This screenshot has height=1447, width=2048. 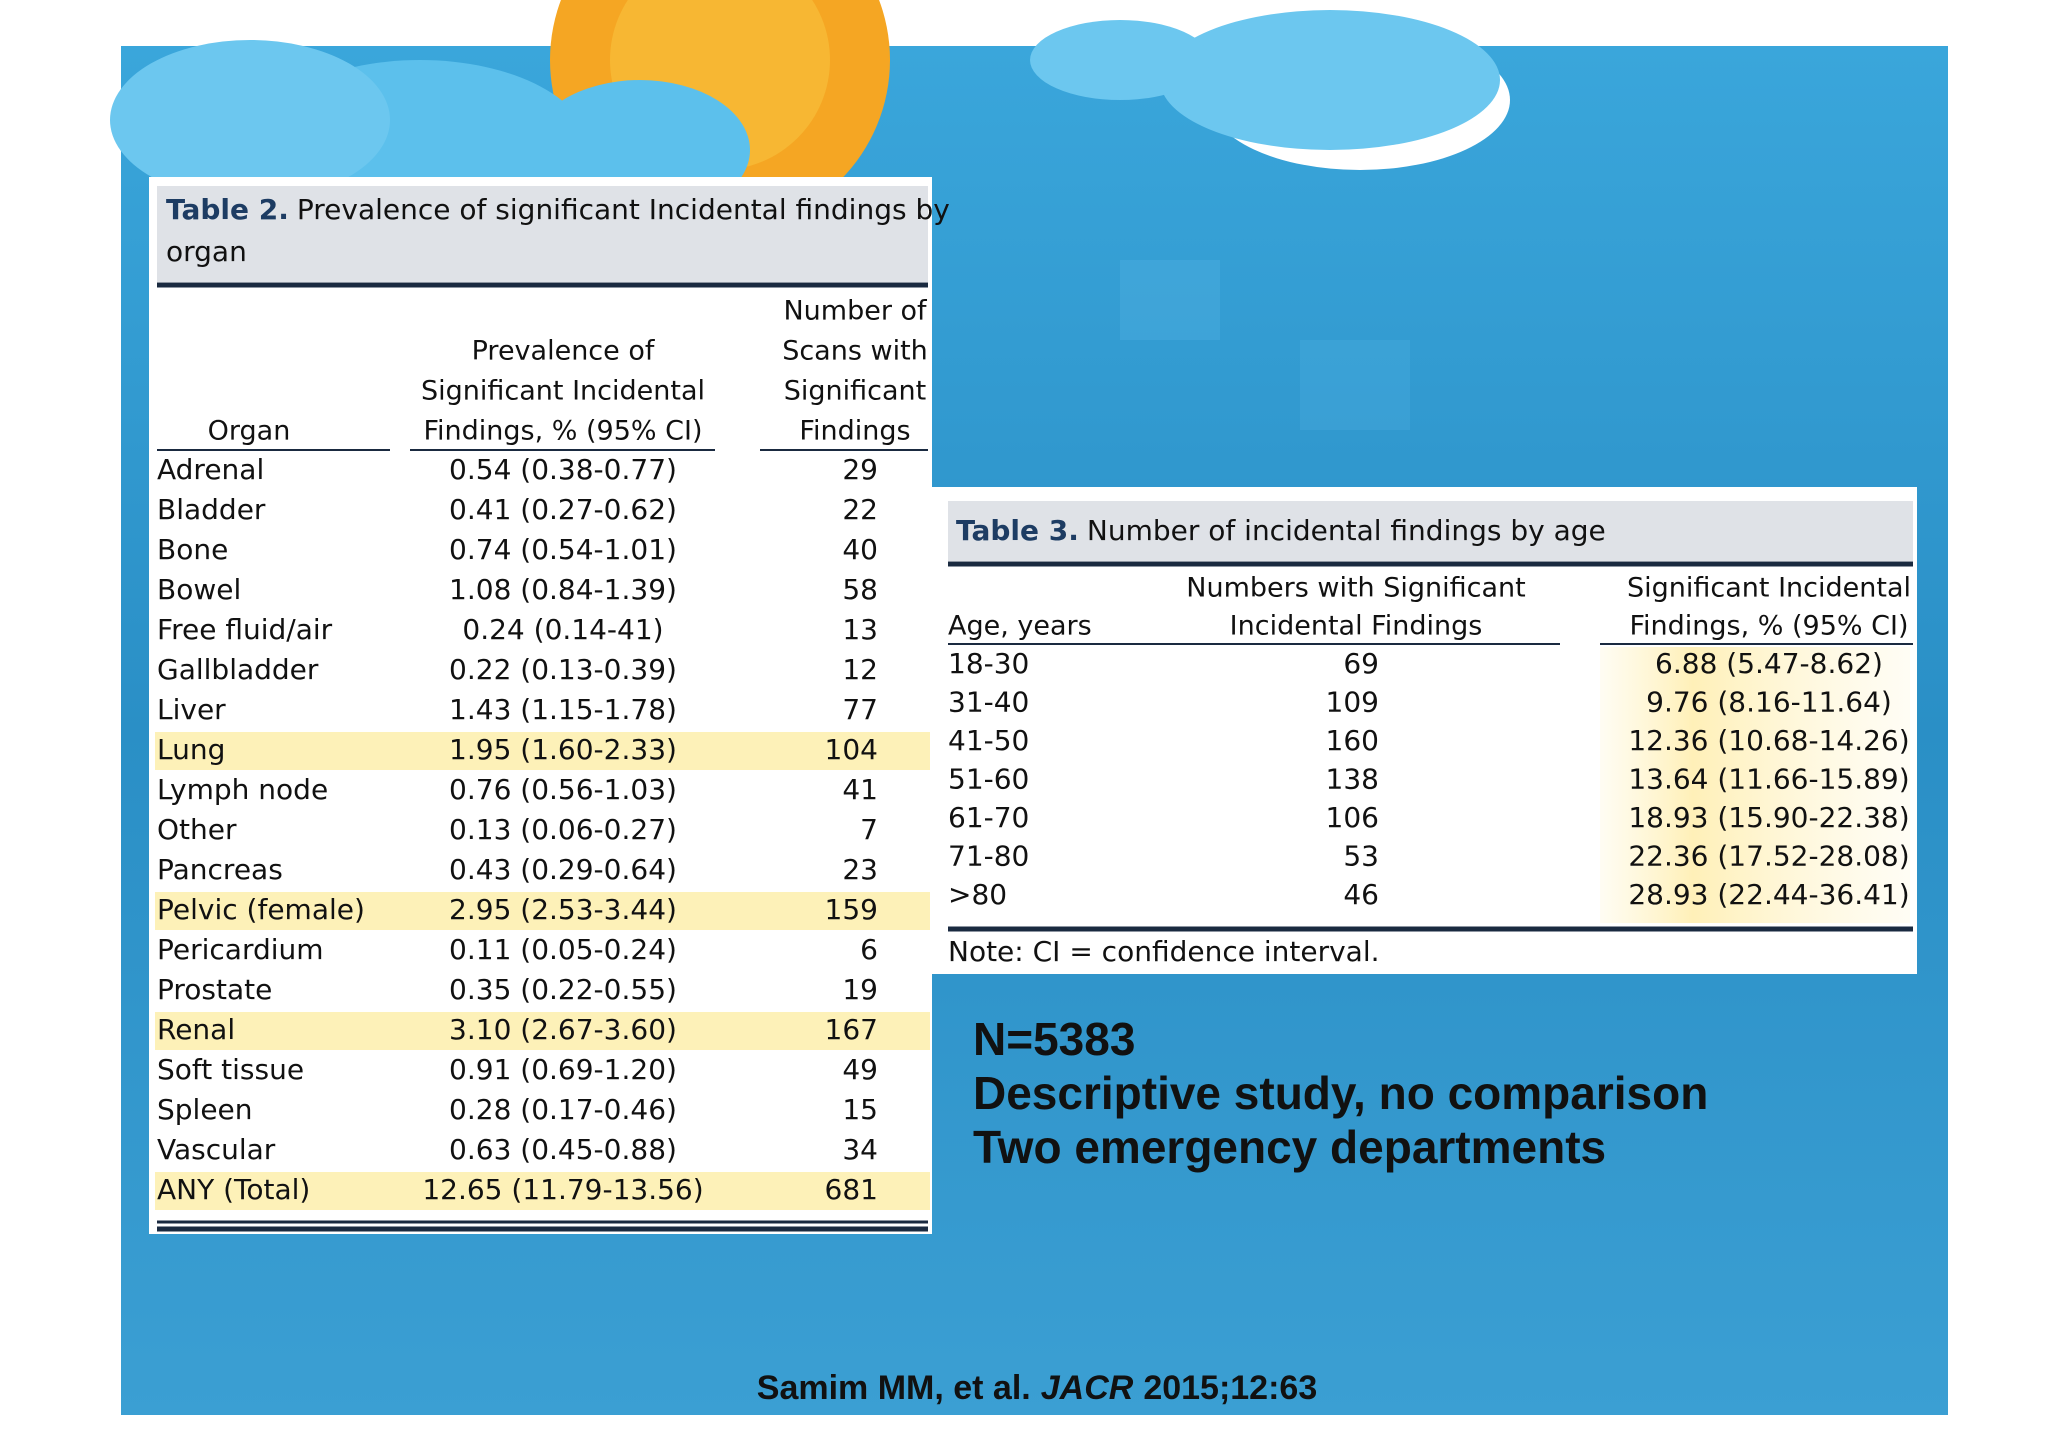 I want to click on table3-cell: 109, so click(x=1352, y=702).